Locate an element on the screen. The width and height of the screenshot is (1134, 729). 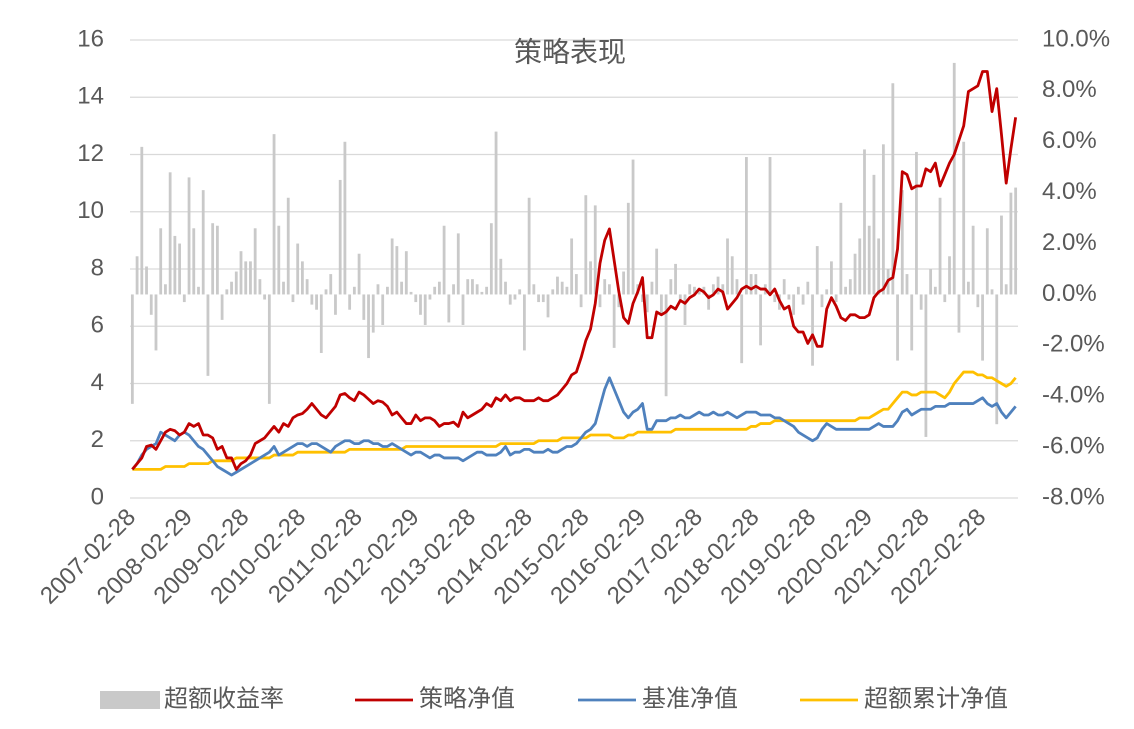
y-tick-label: 12 is located at coordinates (90, 153).